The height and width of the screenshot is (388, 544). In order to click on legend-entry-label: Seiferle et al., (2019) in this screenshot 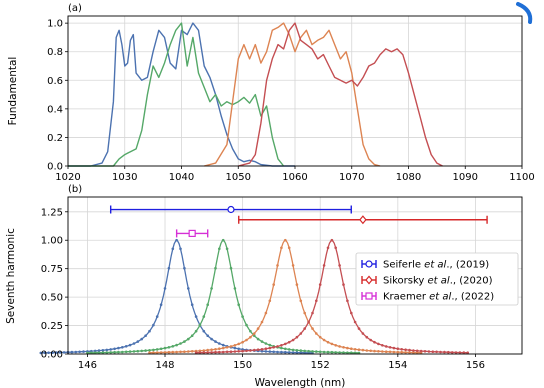, I will do `click(436, 265)`.